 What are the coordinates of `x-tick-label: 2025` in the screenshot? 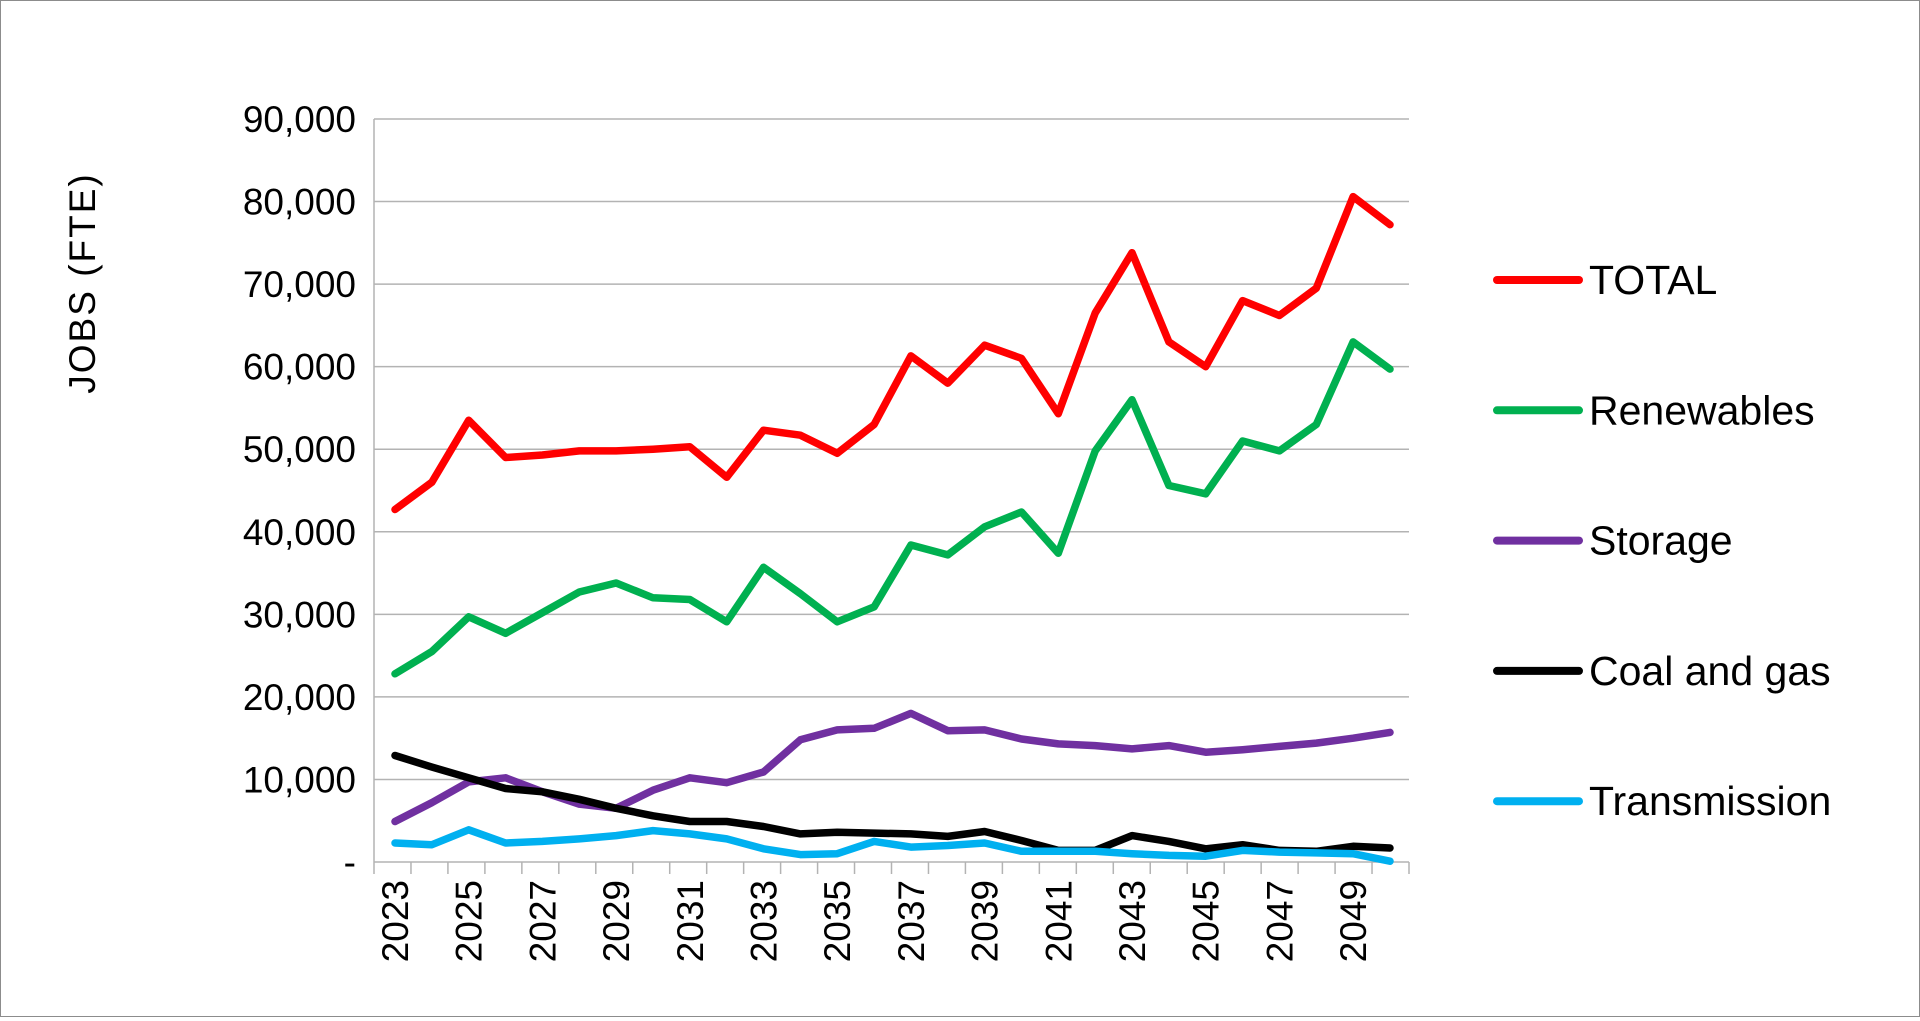 It's located at (469, 921).